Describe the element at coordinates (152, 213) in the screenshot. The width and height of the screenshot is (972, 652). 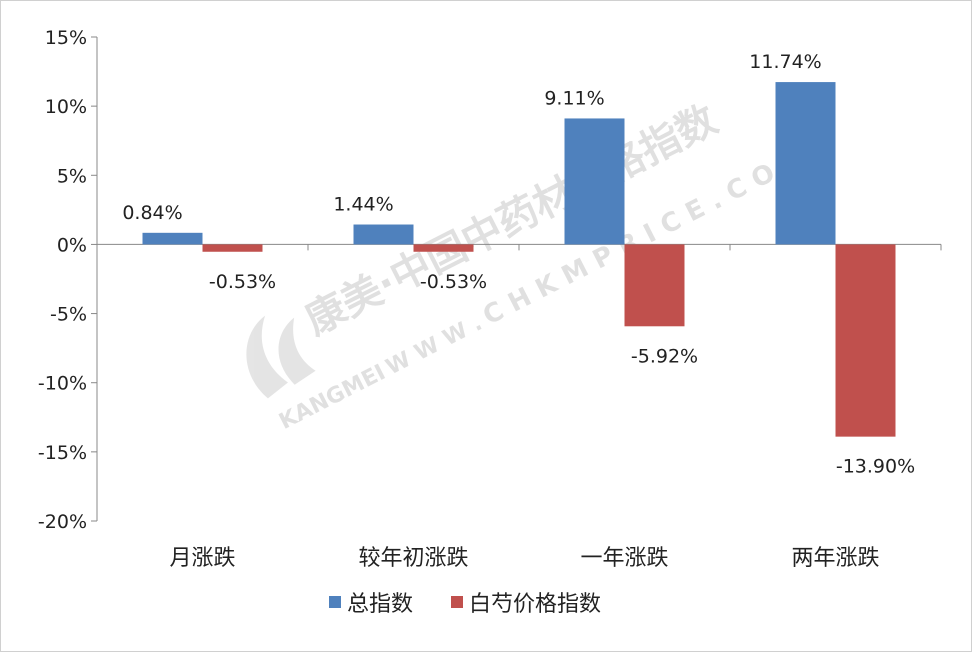
I see `data-label: 0.84%` at that location.